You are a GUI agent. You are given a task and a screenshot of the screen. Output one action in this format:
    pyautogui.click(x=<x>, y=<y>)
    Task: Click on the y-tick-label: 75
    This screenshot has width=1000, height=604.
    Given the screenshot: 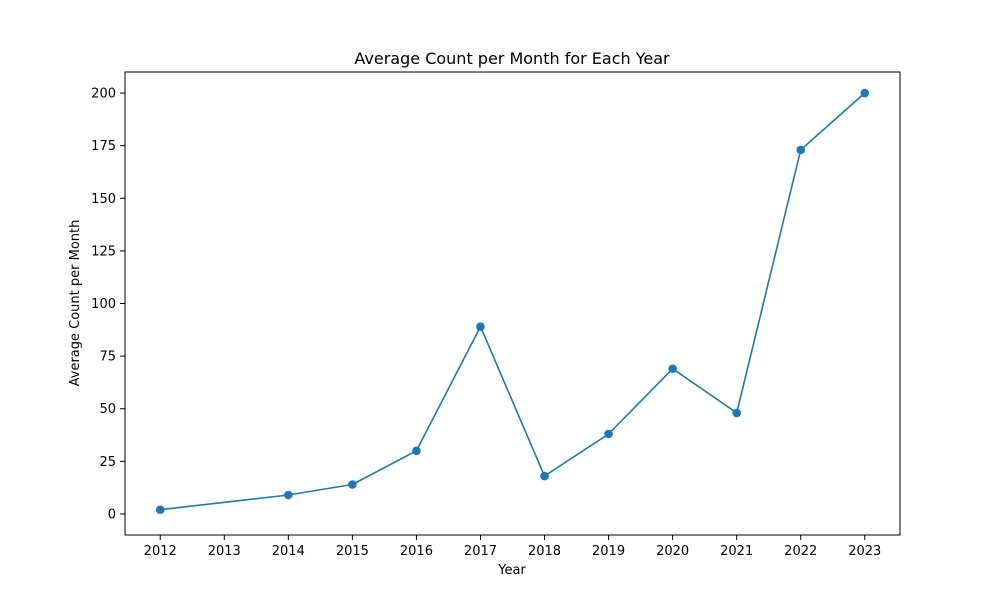 What is the action you would take?
    pyautogui.click(x=107, y=357)
    